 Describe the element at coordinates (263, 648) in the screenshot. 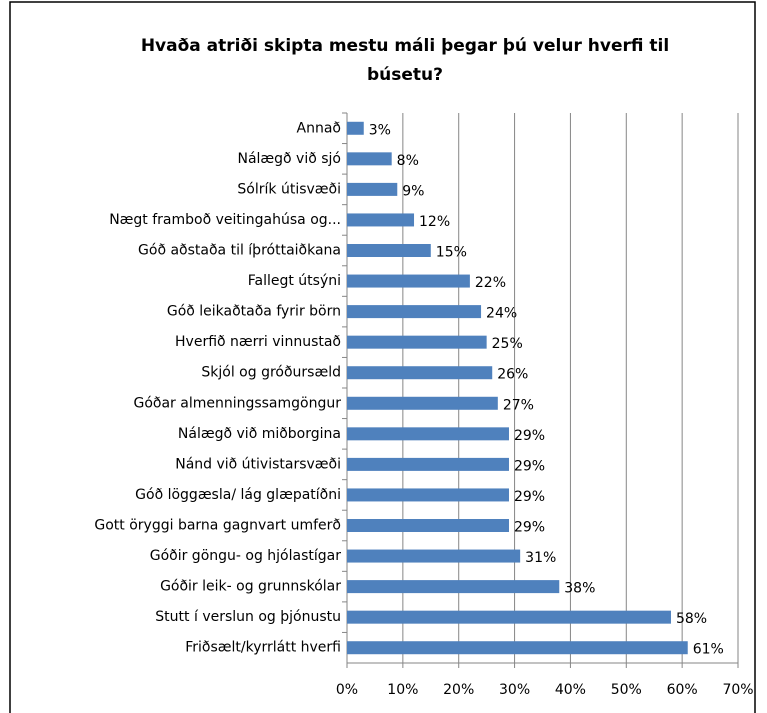

I see `y-tick-label: Friðsælt/kyrrlátt hverfi` at that location.